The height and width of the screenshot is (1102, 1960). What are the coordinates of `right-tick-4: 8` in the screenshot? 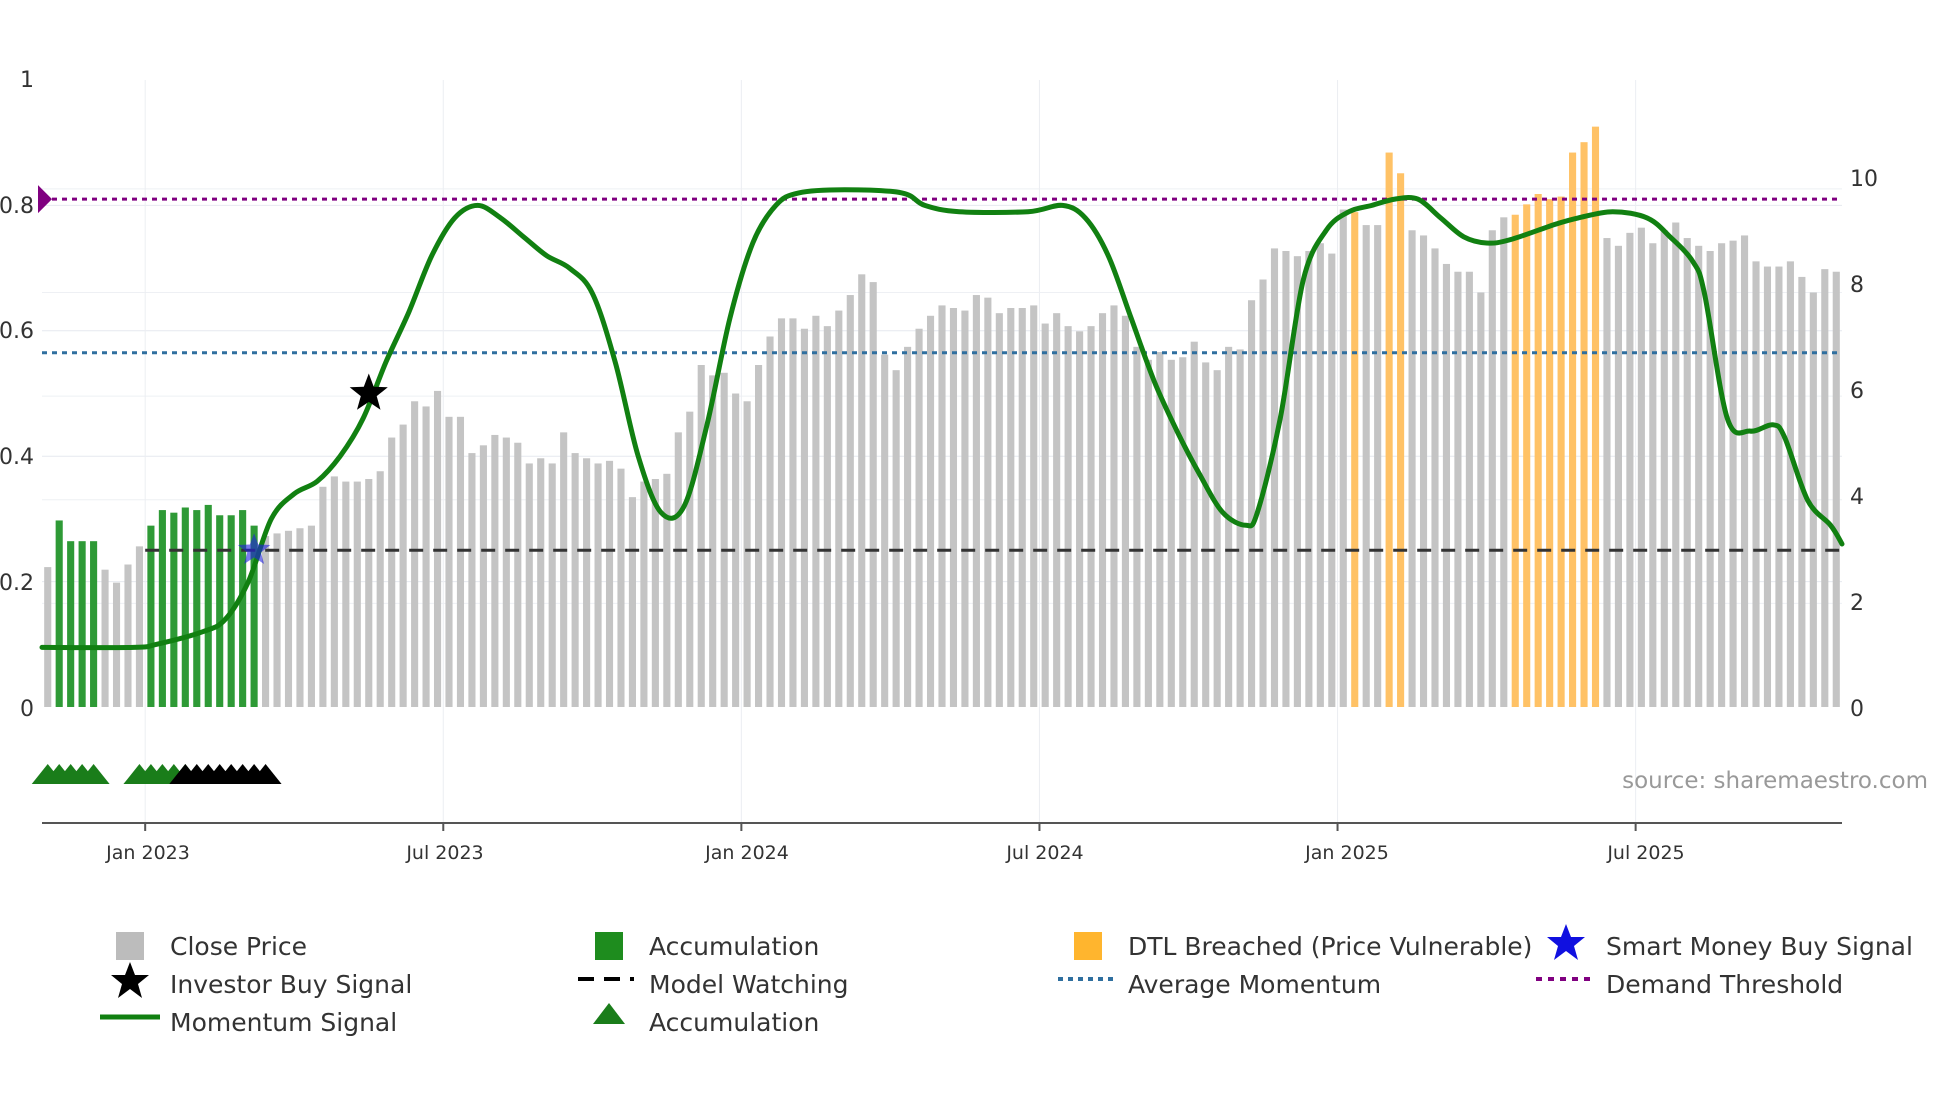 It's located at (1857, 285).